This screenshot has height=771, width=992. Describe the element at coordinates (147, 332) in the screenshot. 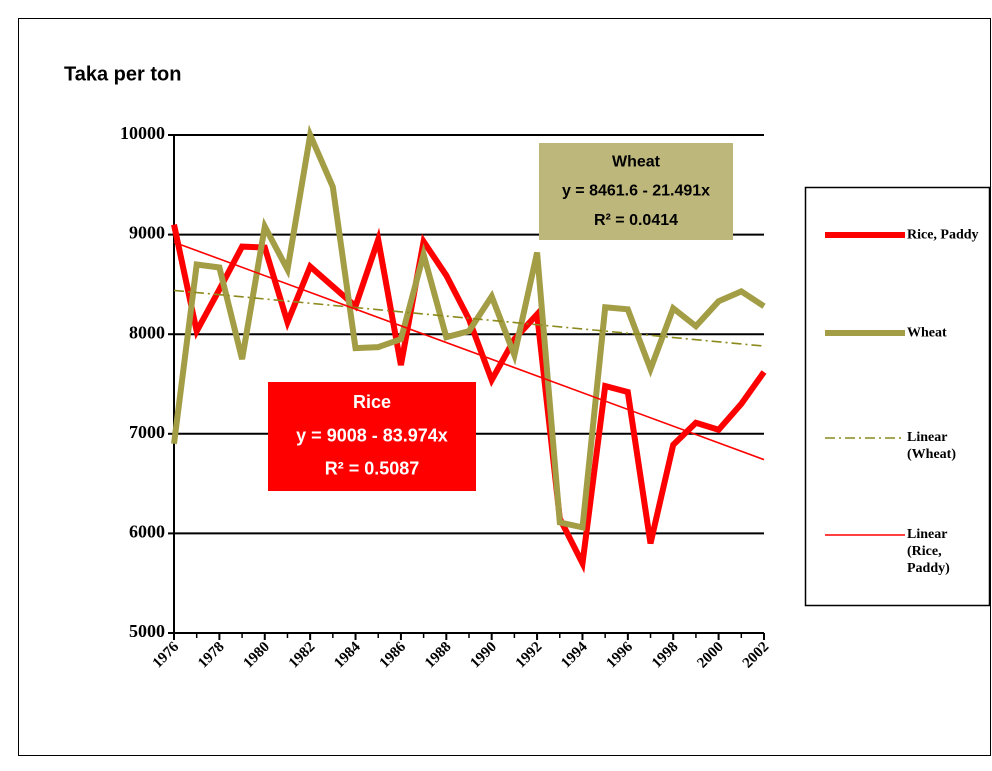

I see `y-tick-label: 8000` at that location.